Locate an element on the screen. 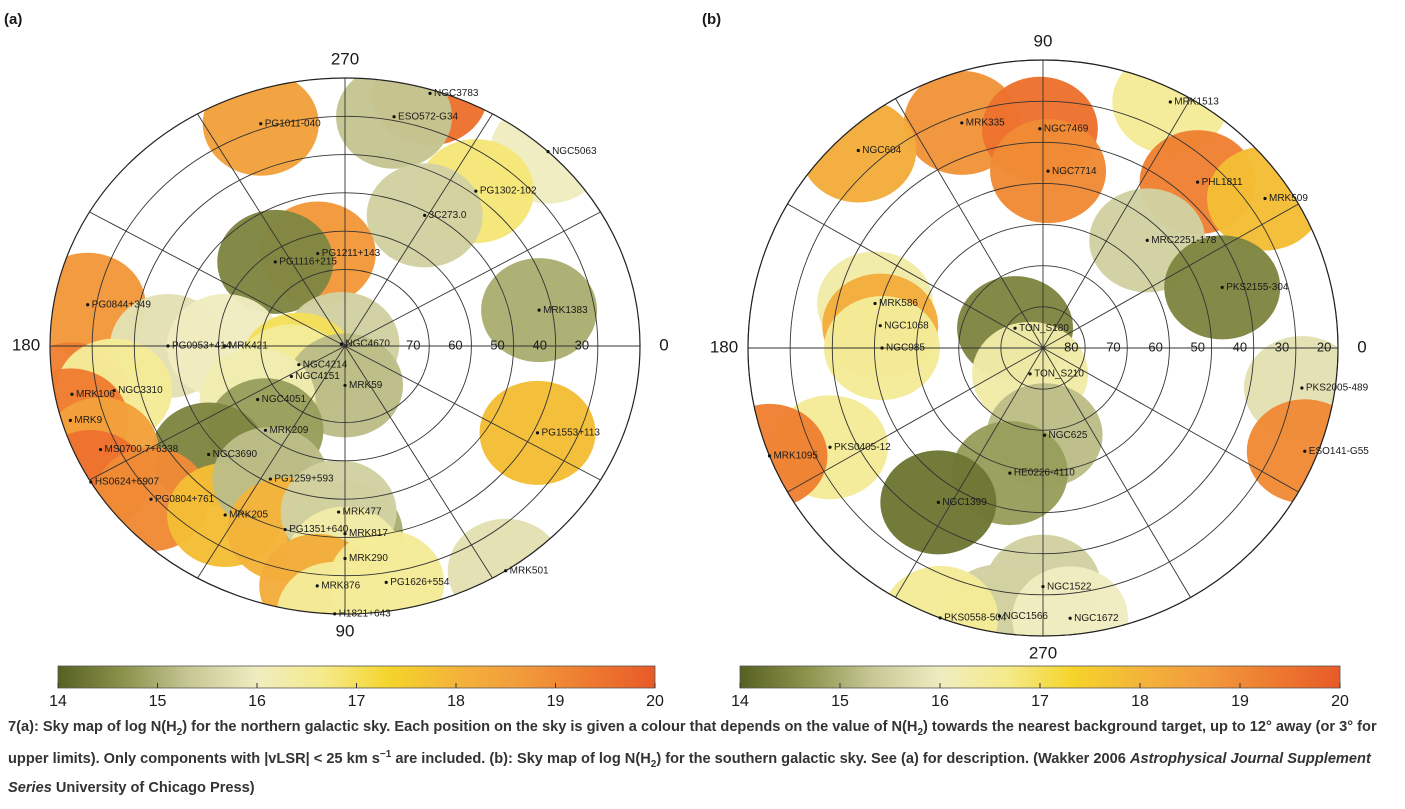 The height and width of the screenshot is (809, 1405). ring-label: -40 is located at coordinates (1237, 346).